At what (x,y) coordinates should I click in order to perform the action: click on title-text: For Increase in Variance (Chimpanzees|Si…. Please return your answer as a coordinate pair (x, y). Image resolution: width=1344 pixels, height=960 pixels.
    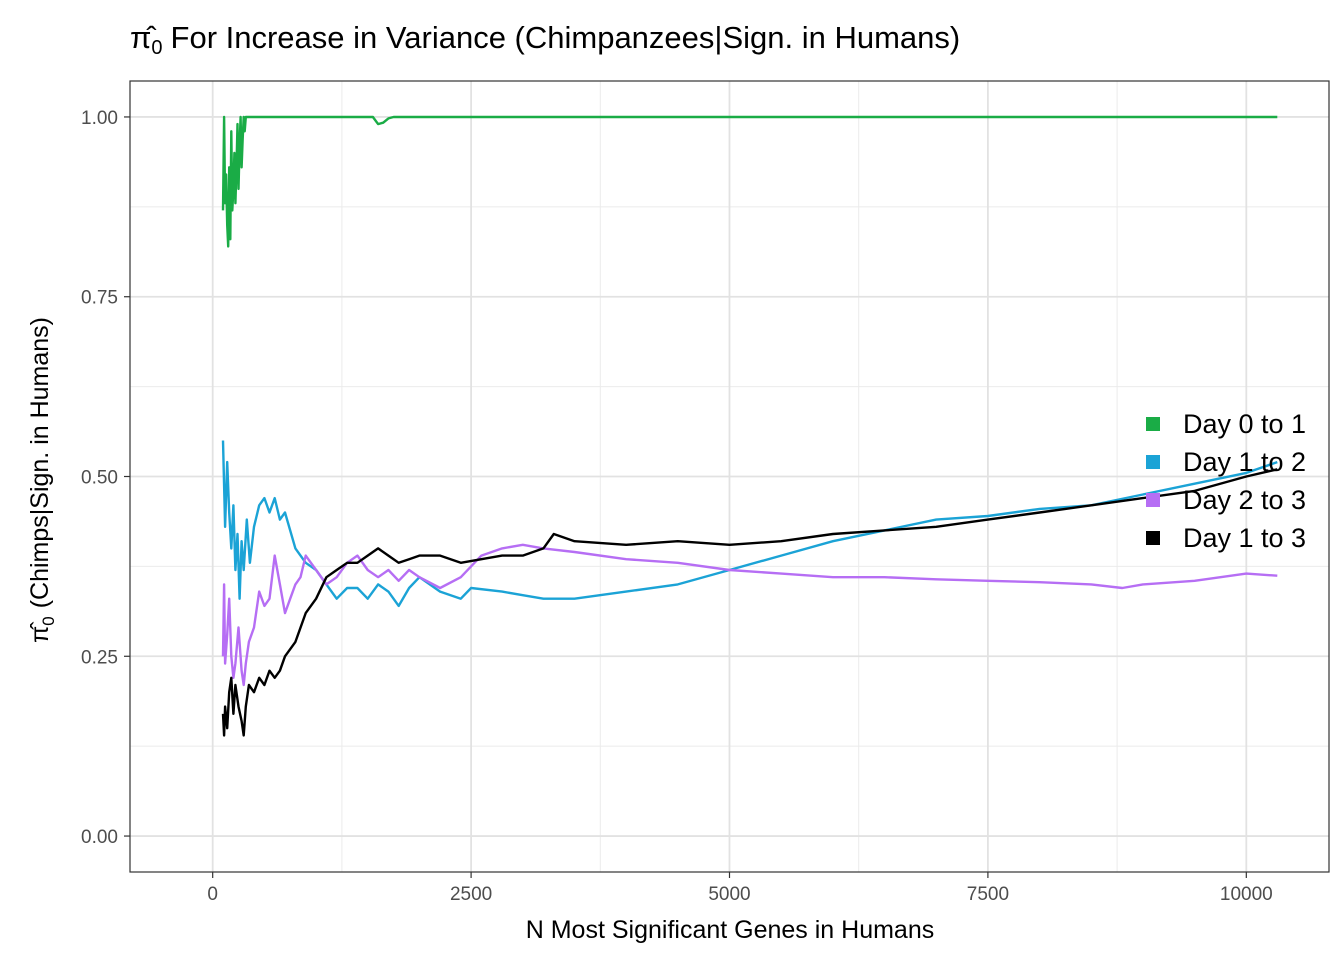
    Looking at the image, I should click on (566, 37).